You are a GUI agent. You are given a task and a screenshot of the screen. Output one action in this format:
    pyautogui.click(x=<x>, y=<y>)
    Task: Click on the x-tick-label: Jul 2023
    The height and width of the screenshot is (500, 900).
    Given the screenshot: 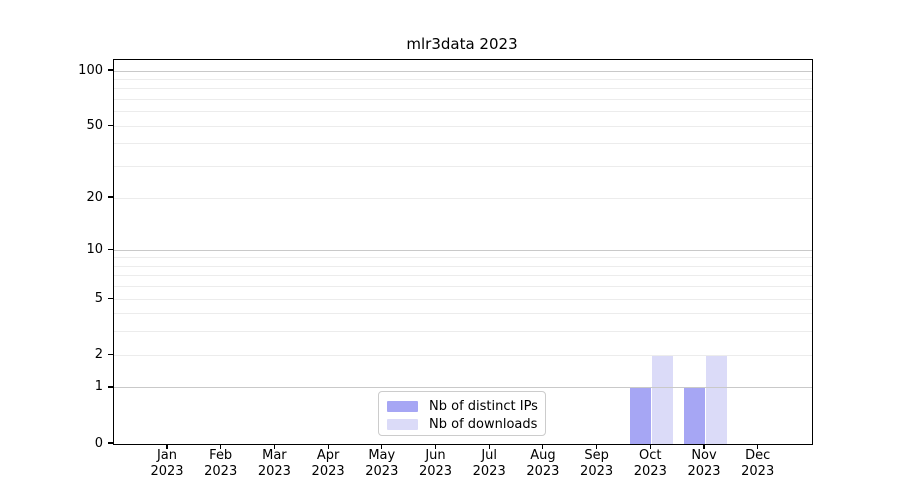 What is the action you would take?
    pyautogui.click(x=489, y=463)
    